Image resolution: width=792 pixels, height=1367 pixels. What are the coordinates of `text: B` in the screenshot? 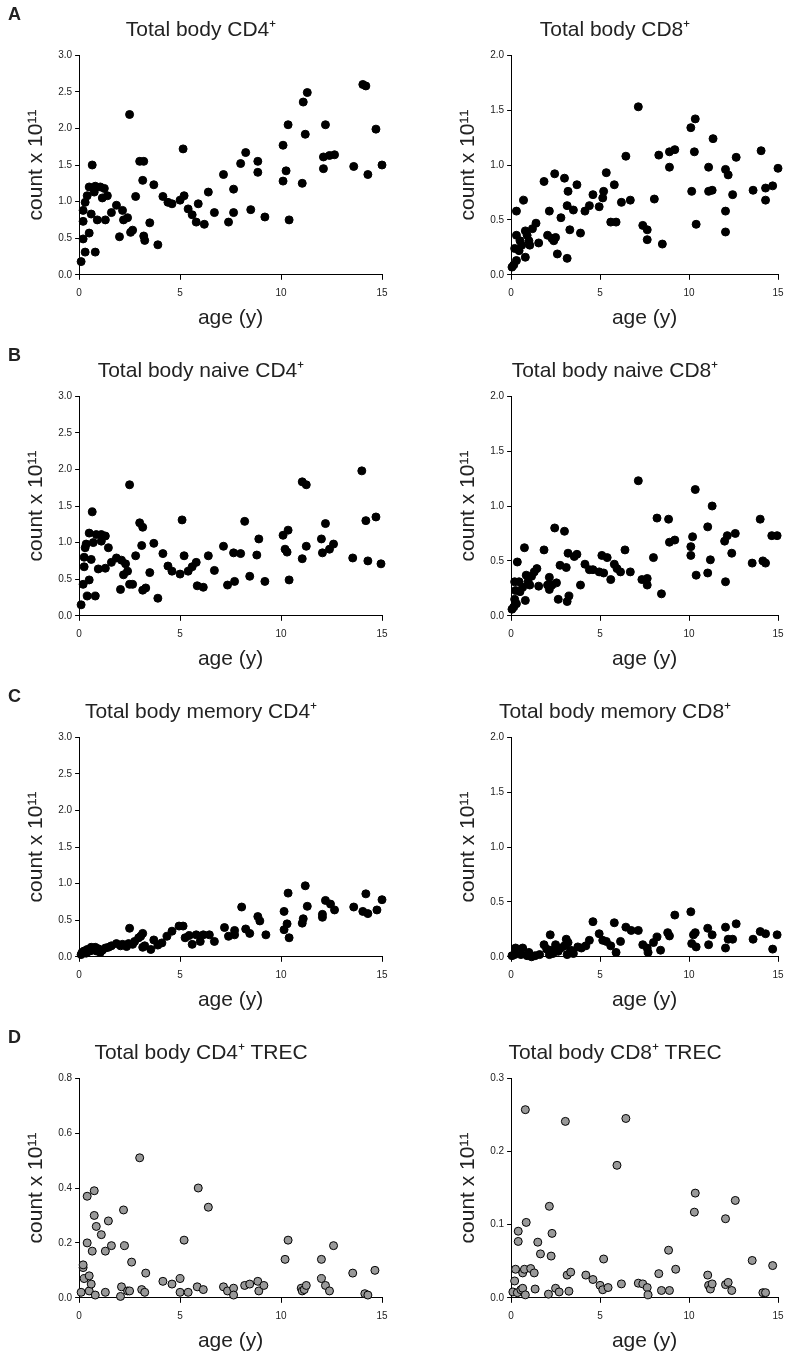 It's located at (14, 355).